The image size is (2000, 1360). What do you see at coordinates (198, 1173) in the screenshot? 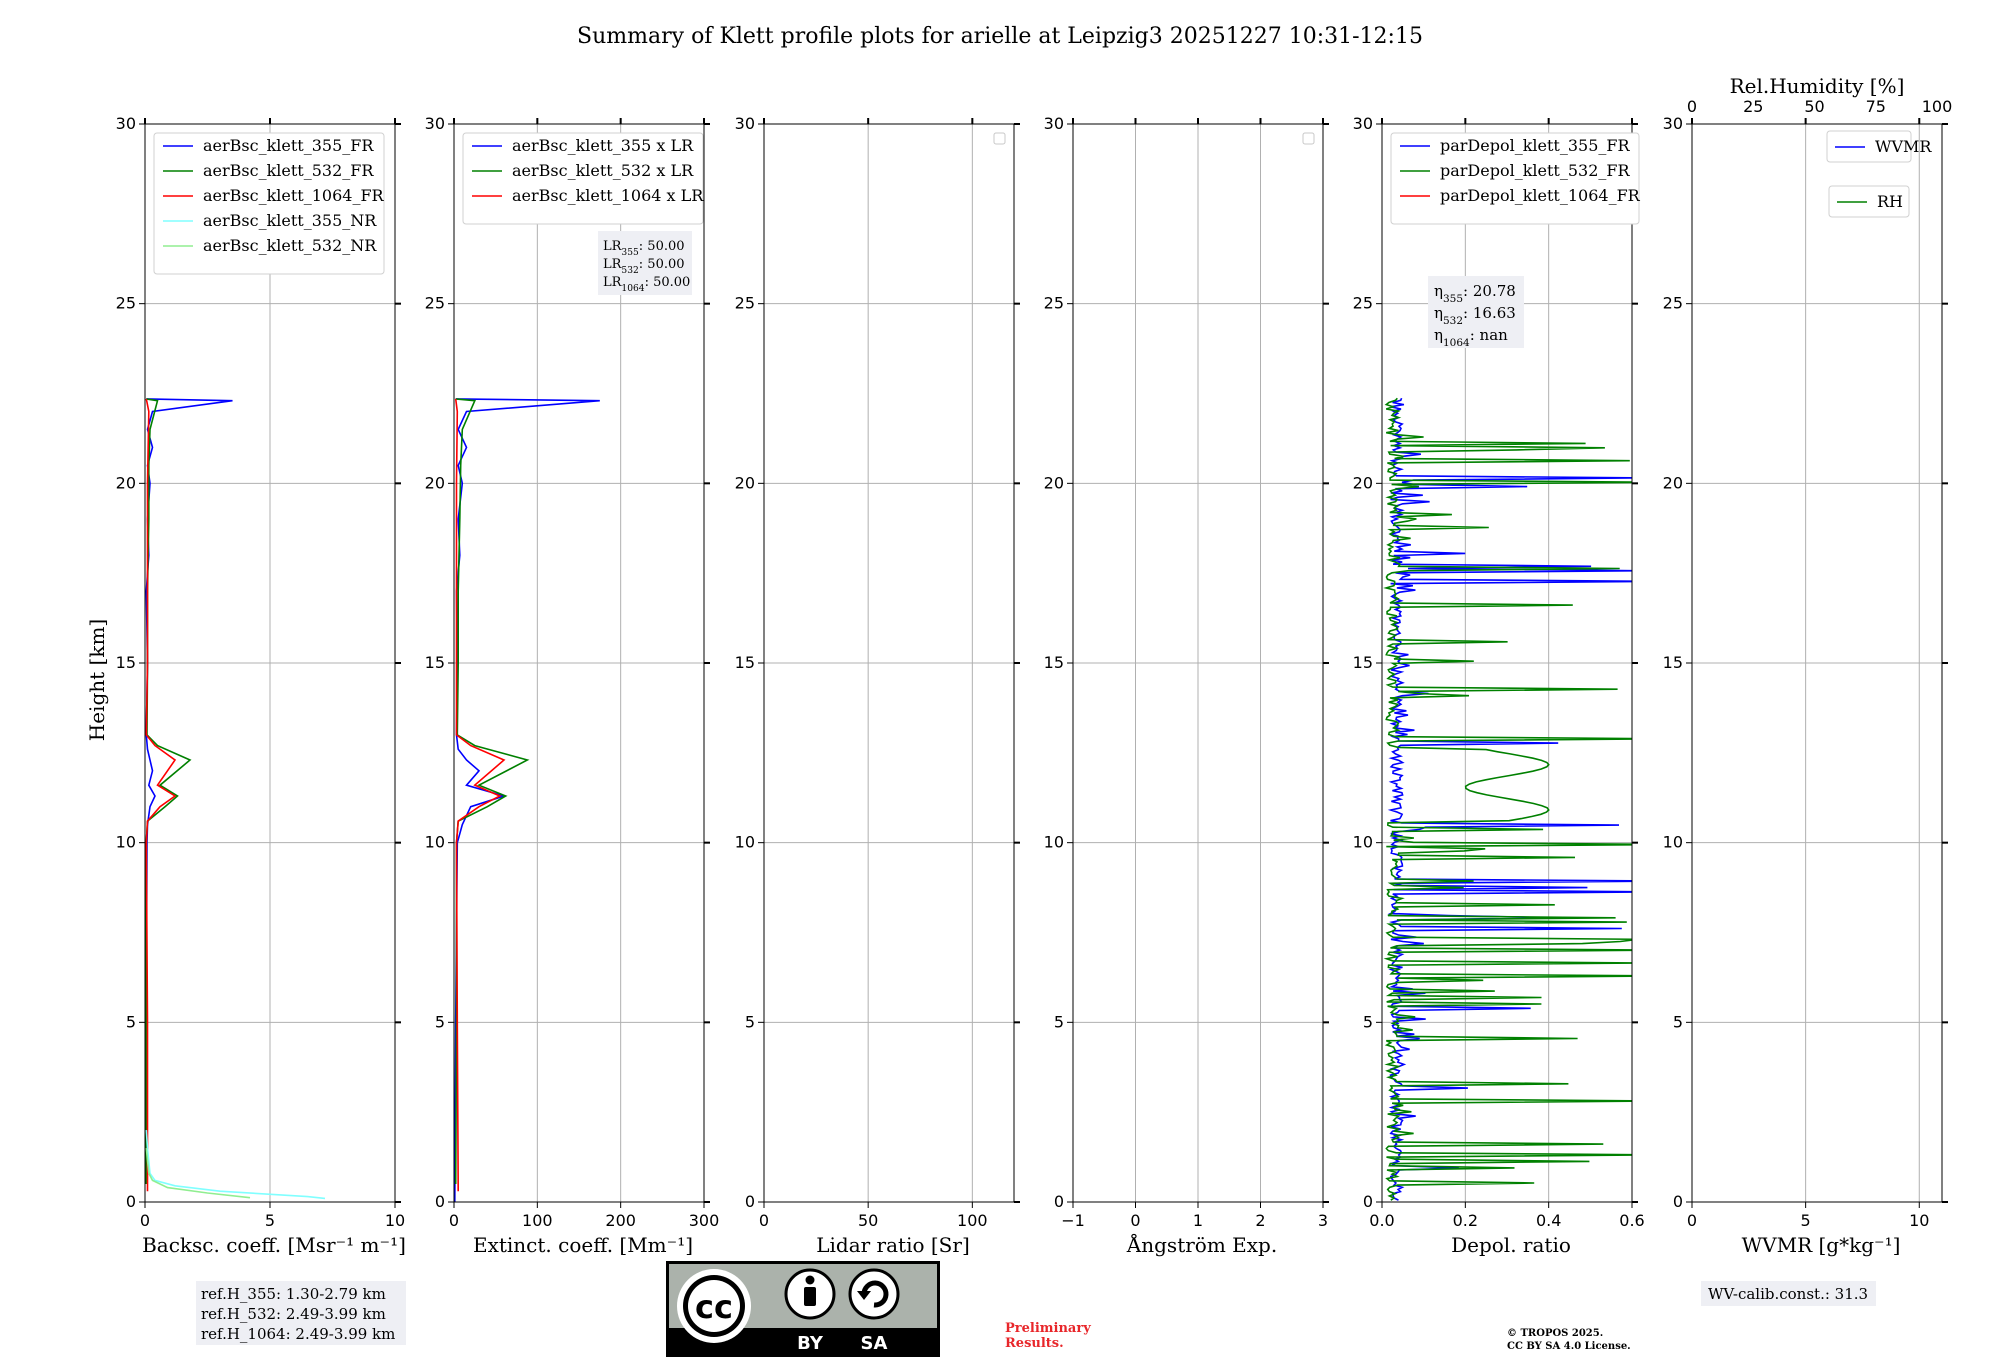
I see `series-line-aerBsc_klett_532_NR` at bounding box center [198, 1173].